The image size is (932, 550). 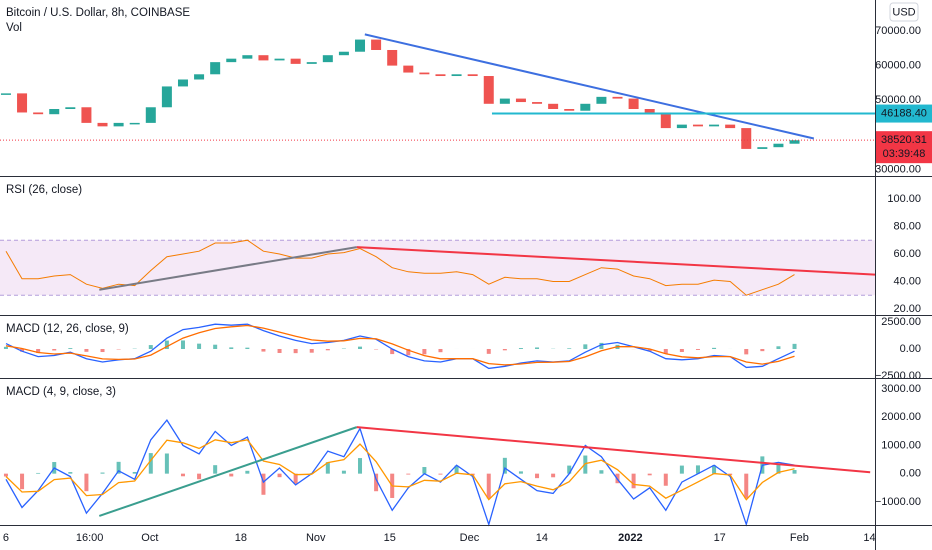 I want to click on y-tick-label: 70000.00, so click(x=898, y=31).